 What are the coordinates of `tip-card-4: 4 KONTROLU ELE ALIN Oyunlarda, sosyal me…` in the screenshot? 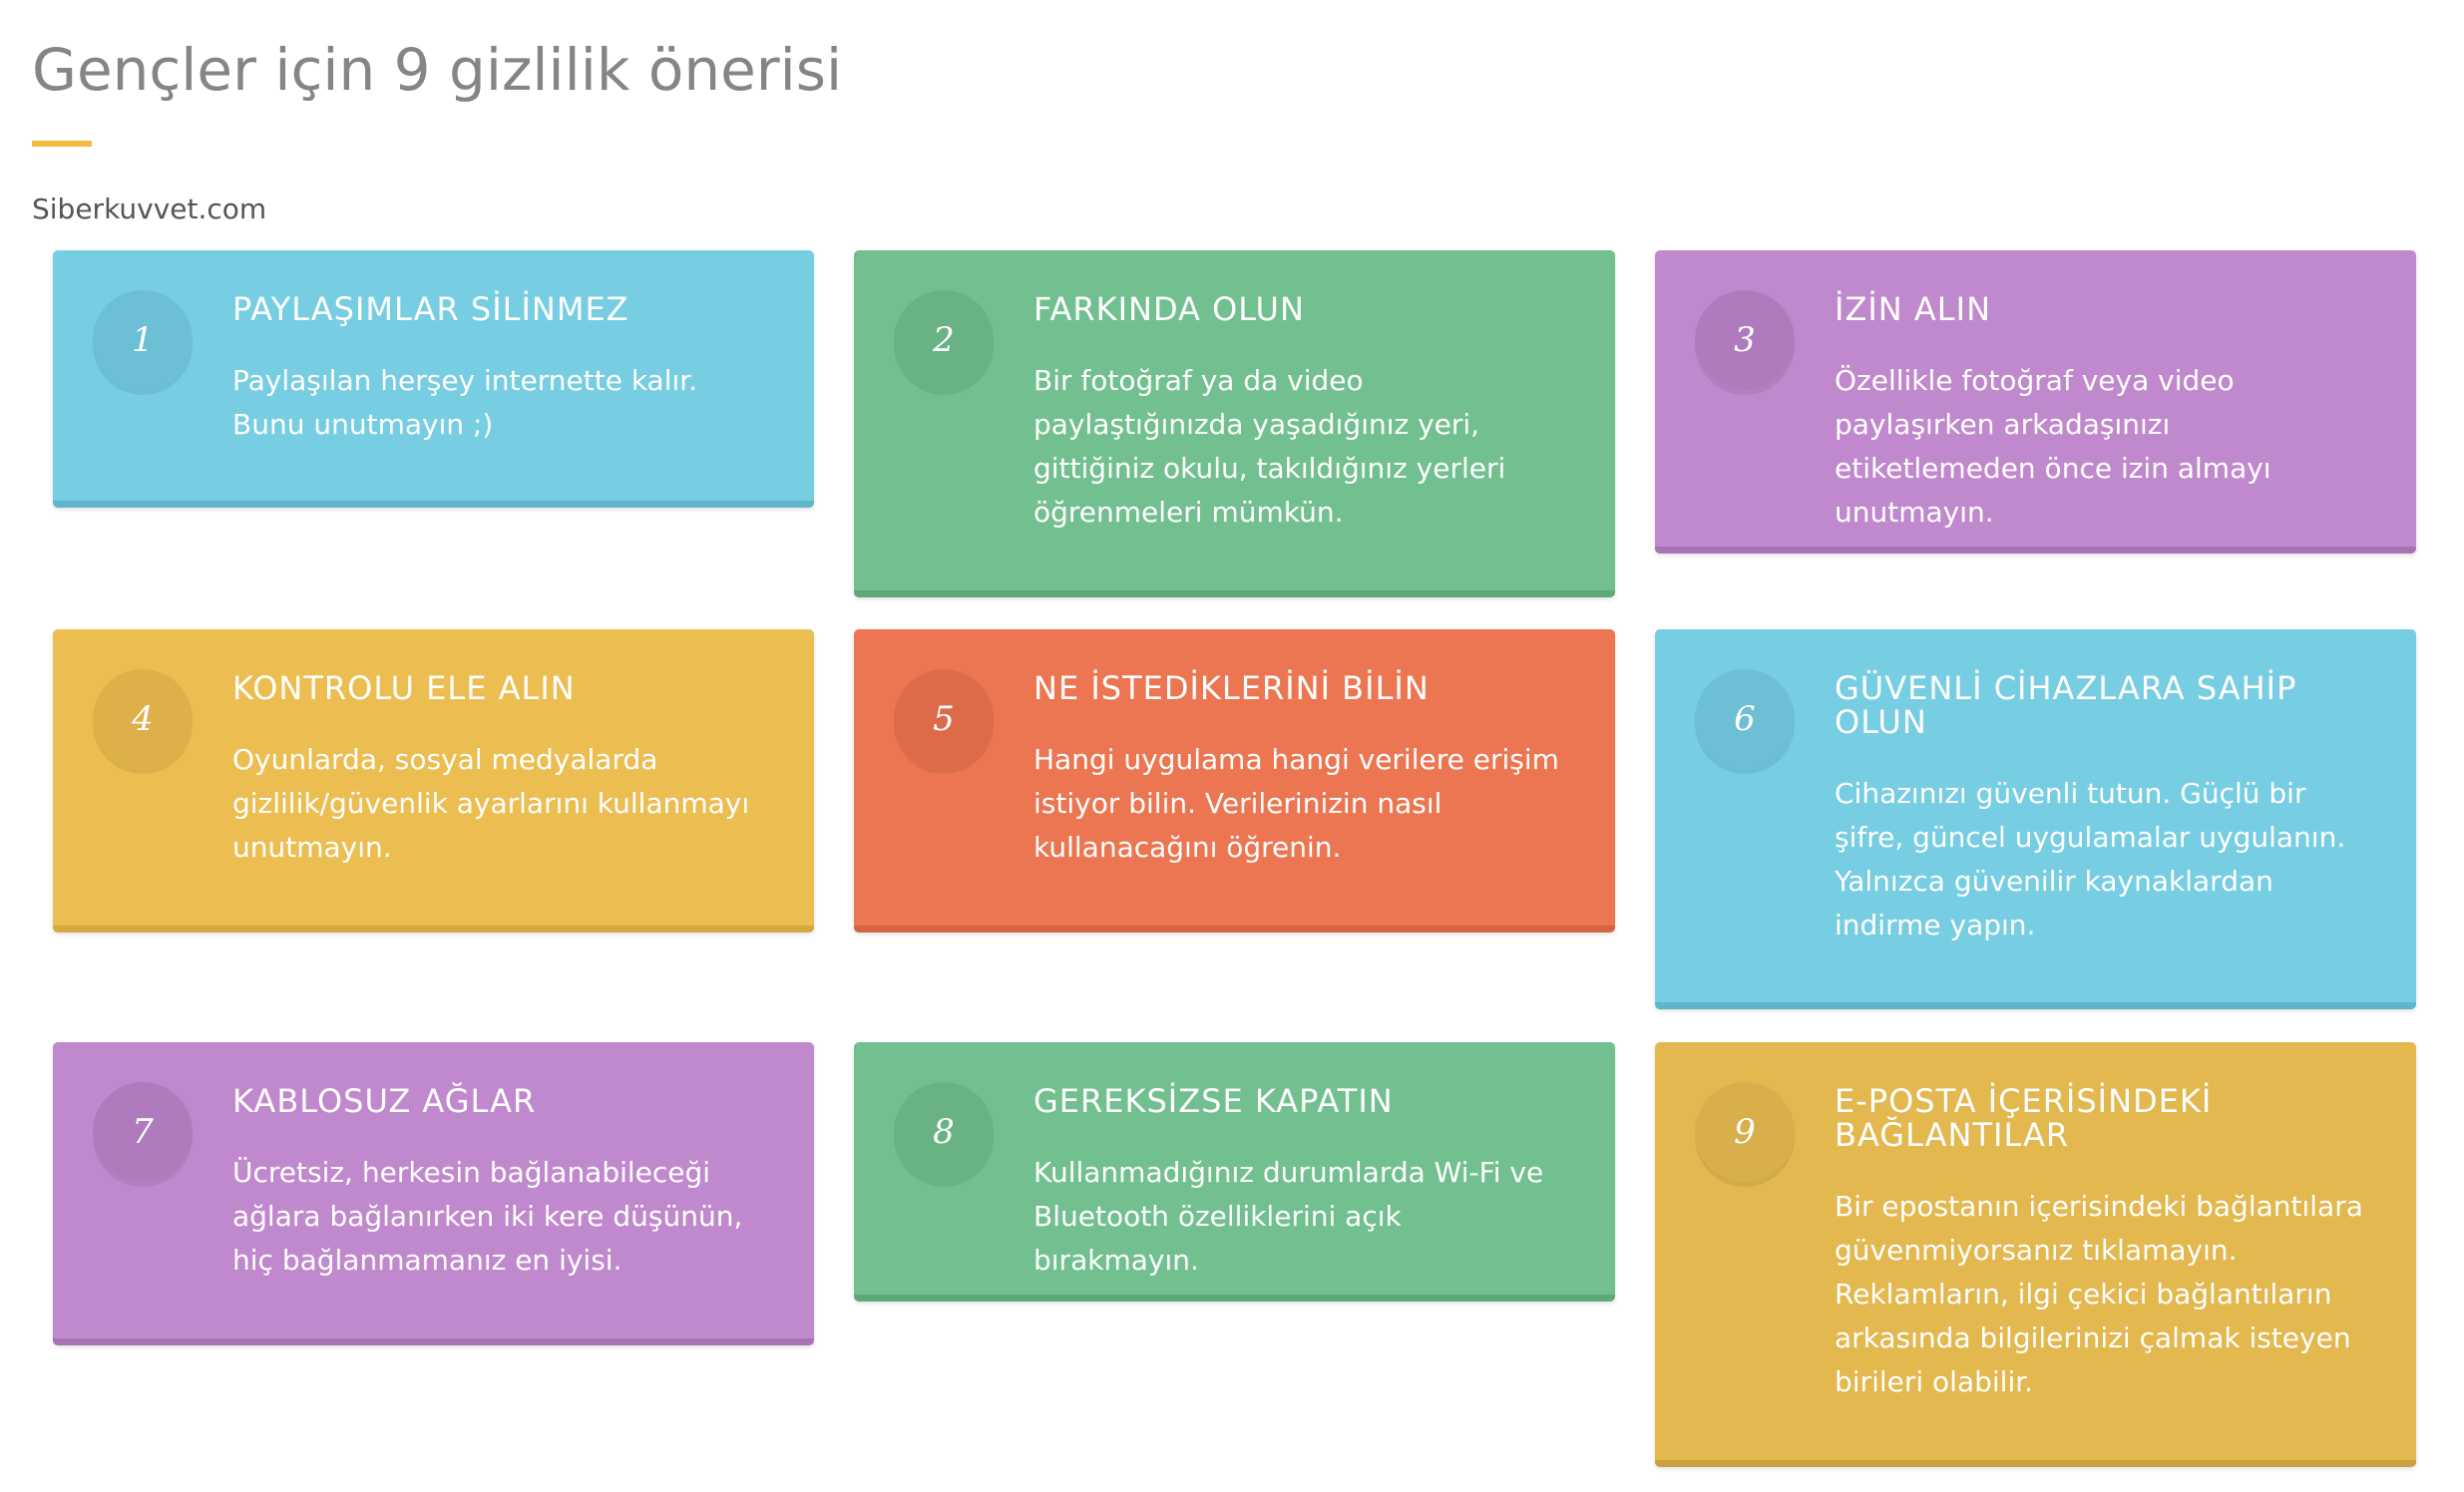 It's located at (433, 780).